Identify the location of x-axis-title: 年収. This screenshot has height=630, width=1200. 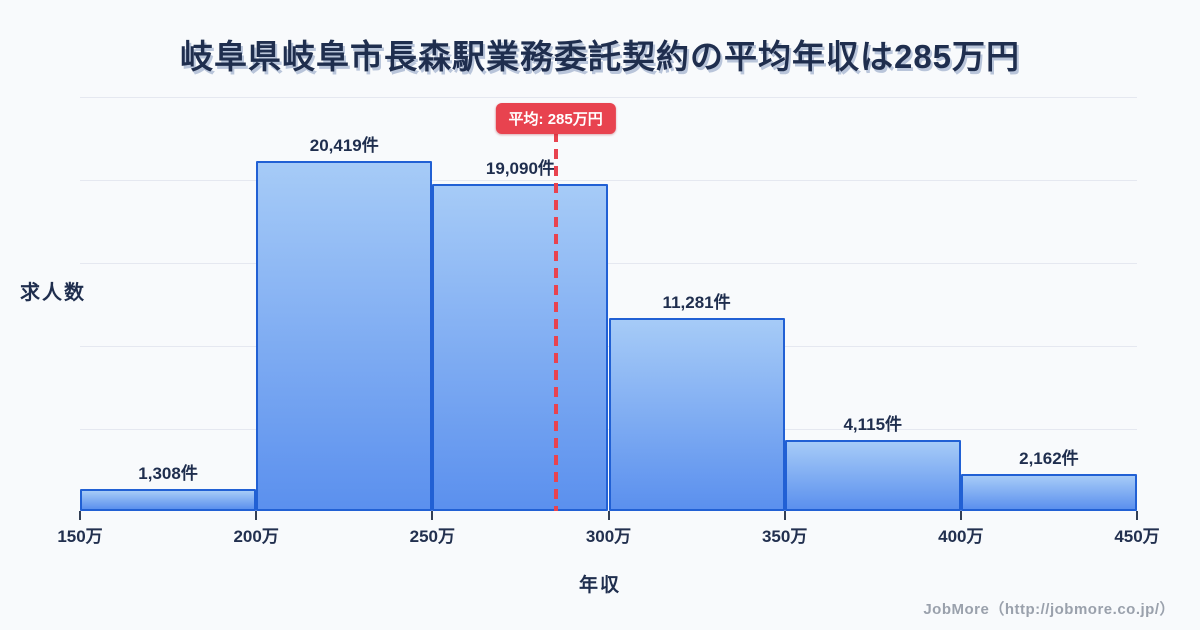
(599, 585).